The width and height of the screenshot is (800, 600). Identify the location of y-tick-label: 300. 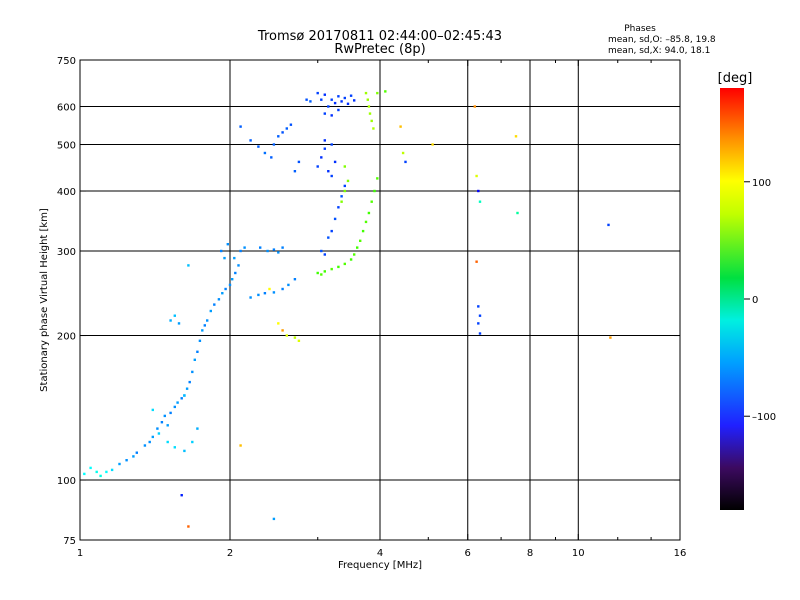
(66, 252).